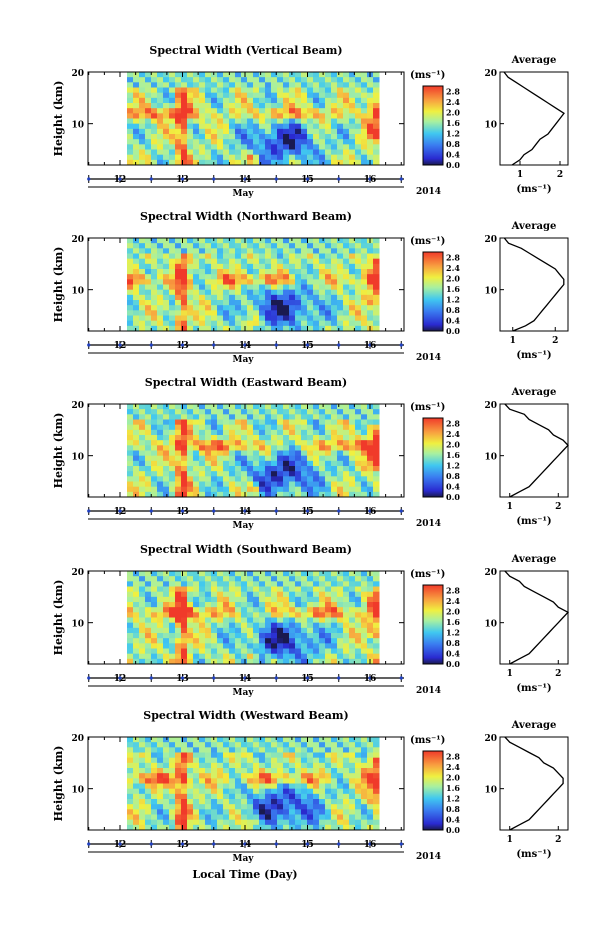 The height and width of the screenshot is (931, 616). What do you see at coordinates (182, 346) in the screenshot?
I see `x-tick-label: 13` at bounding box center [182, 346].